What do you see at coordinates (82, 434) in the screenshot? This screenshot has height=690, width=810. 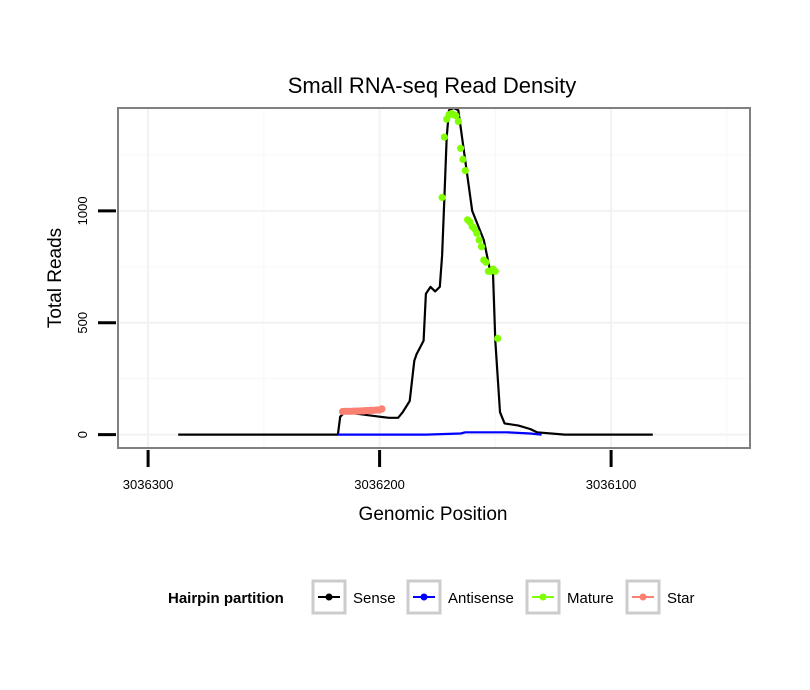 I see `y-tick-label: 0` at bounding box center [82, 434].